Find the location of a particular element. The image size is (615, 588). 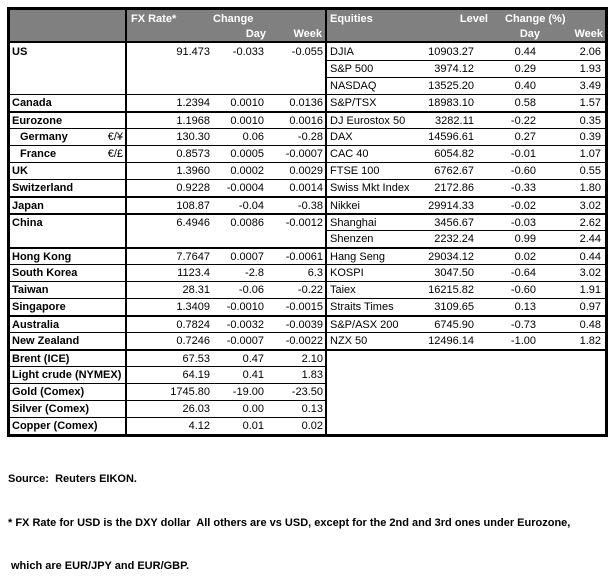

fx-country-label: New Zealand is located at coordinates (46, 341).